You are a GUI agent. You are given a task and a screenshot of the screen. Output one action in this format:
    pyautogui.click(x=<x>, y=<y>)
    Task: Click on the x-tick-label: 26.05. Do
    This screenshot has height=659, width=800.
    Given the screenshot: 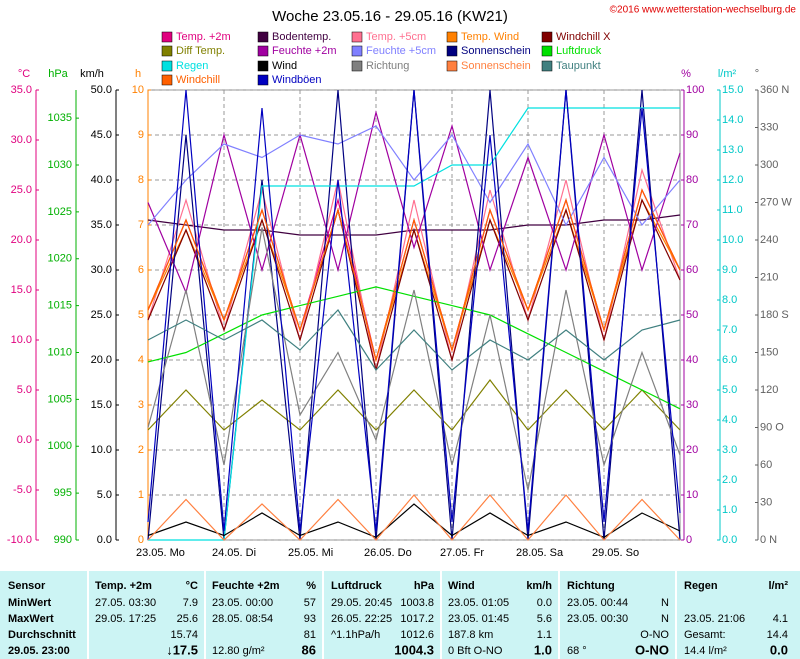 What is the action you would take?
    pyautogui.click(x=388, y=553)
    